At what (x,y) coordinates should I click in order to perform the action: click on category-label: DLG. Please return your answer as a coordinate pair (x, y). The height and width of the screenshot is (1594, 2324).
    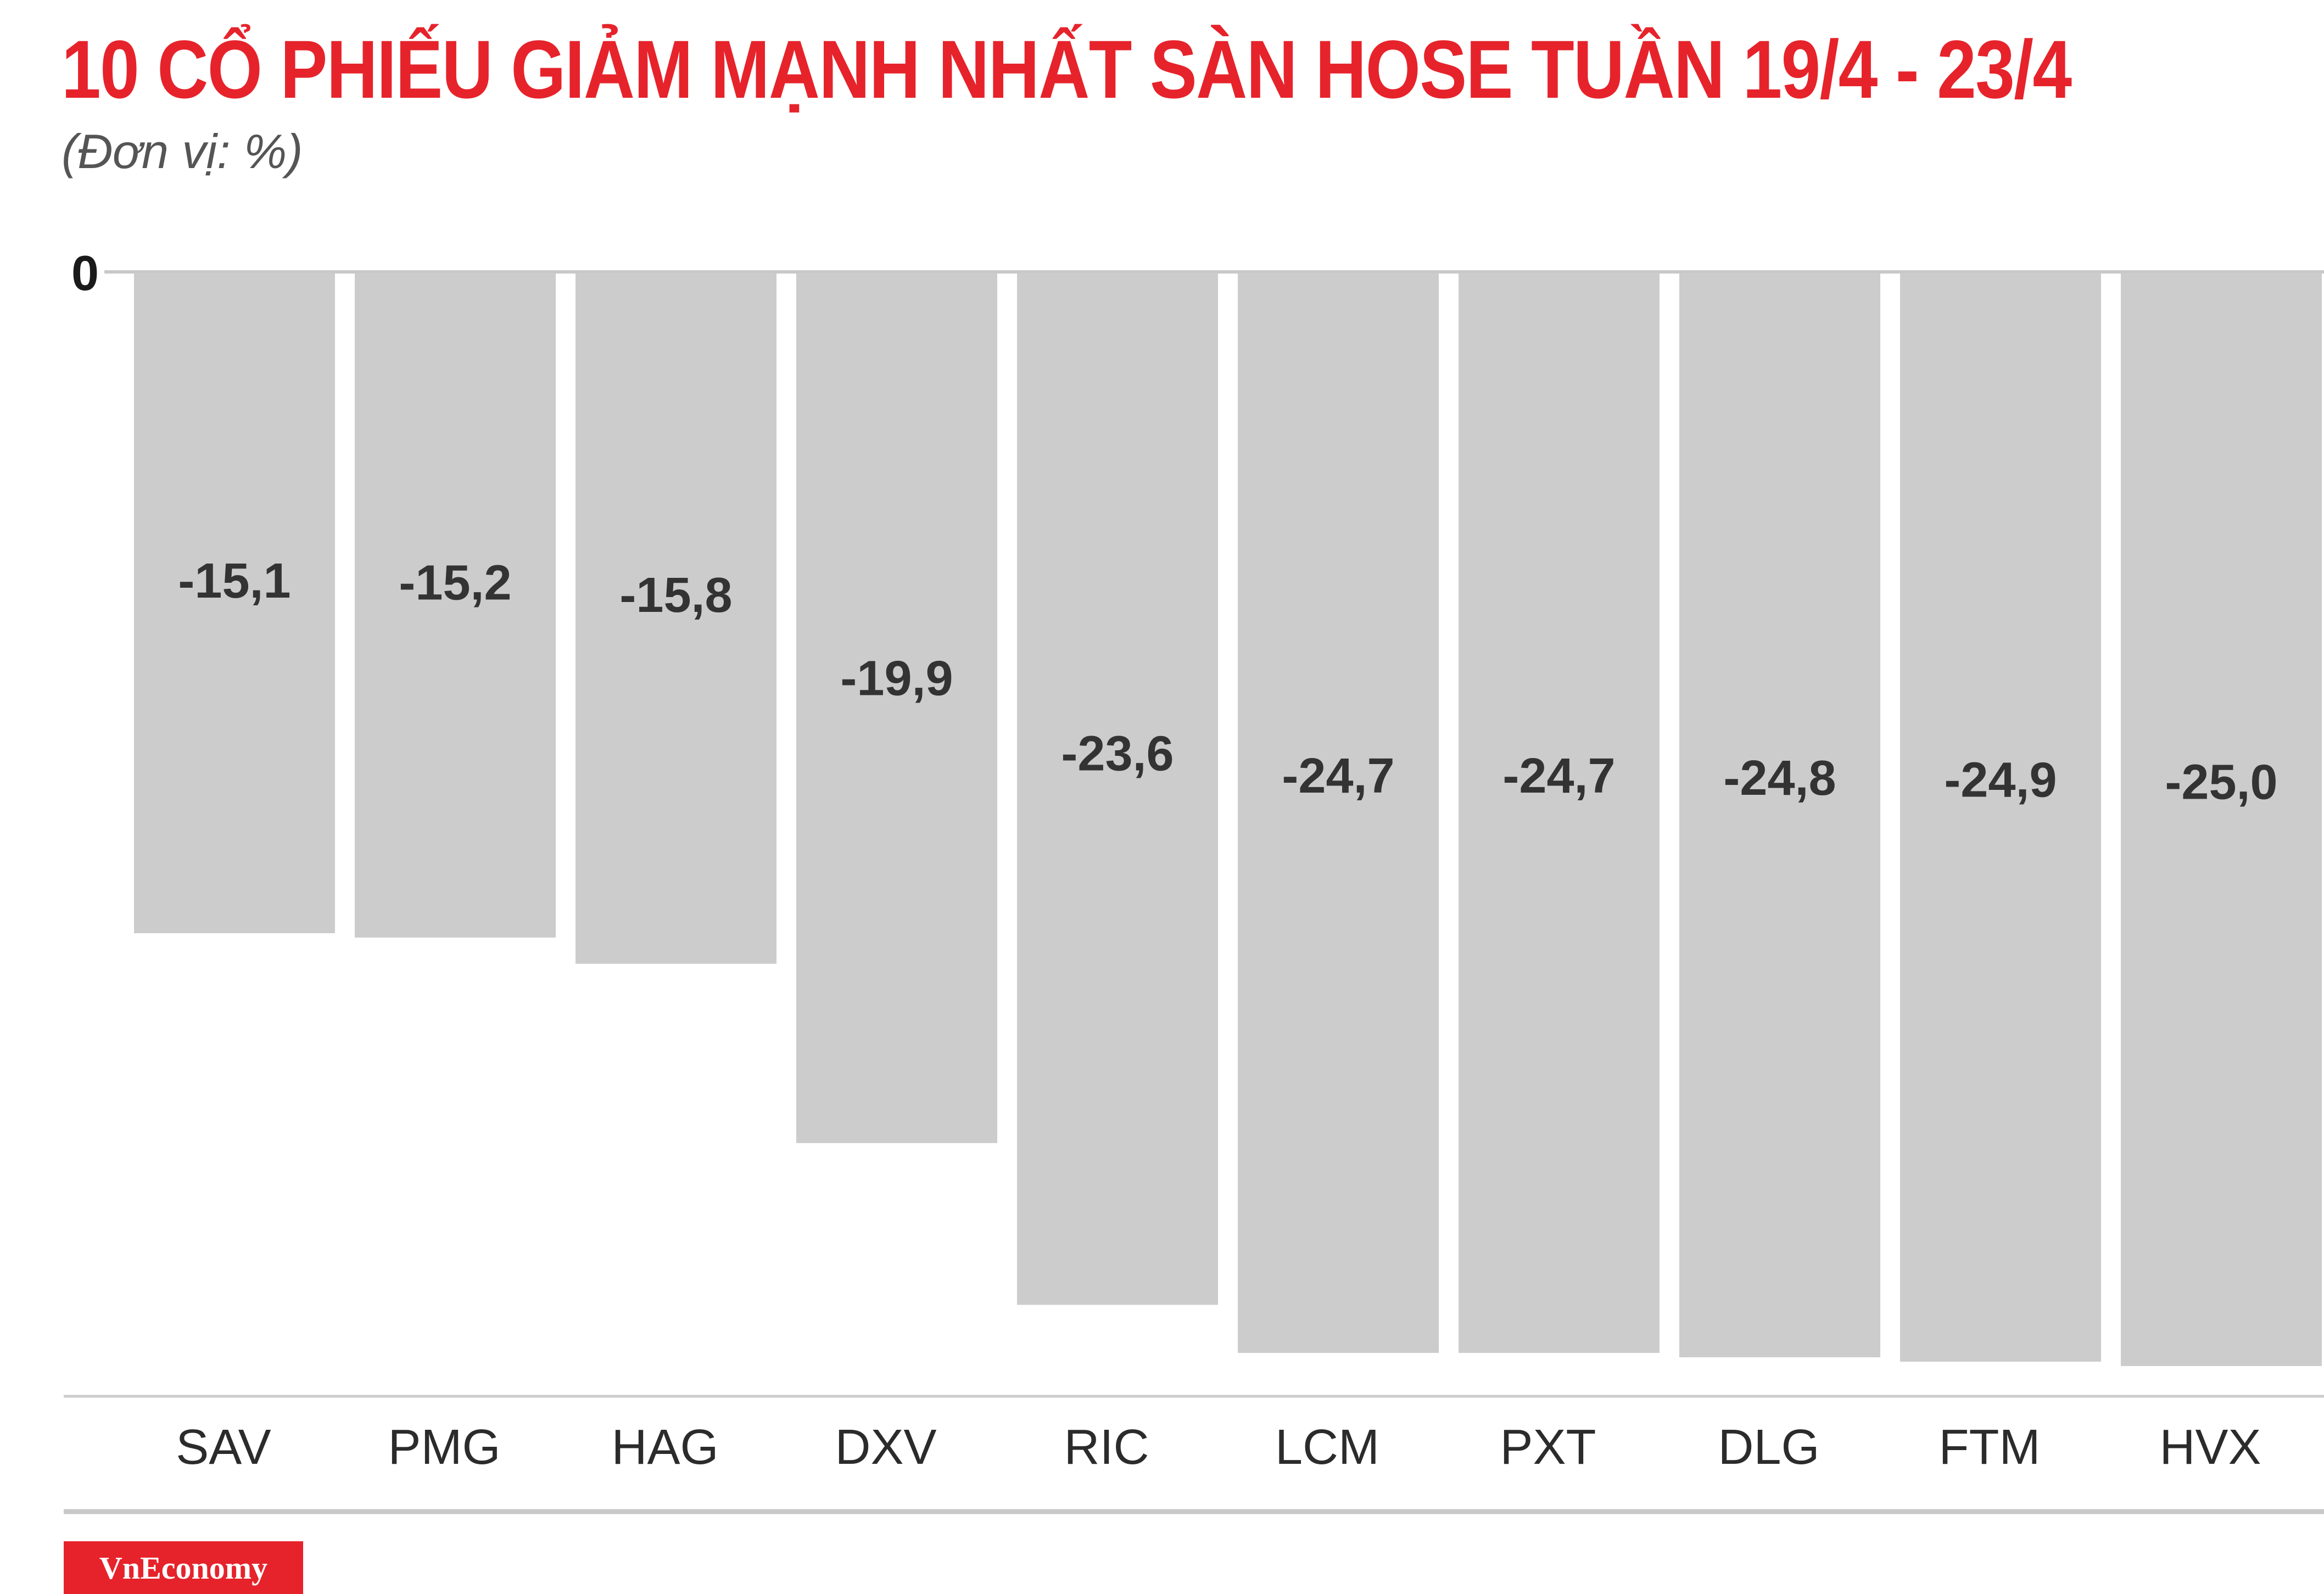
    Looking at the image, I should click on (1769, 1447).